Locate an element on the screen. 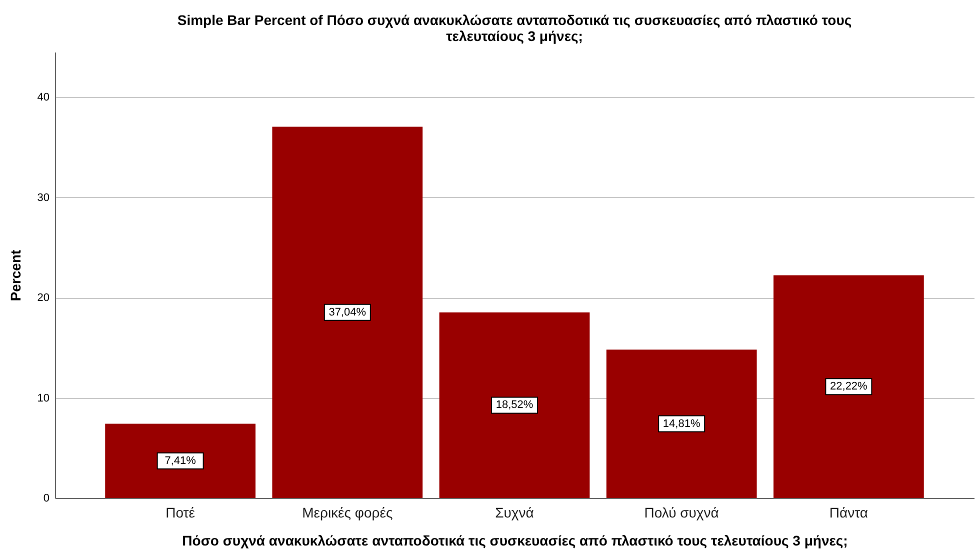 The width and height of the screenshot is (976, 556). x-axis-title: Πόσο συχνά ανακυκλώσατε ανταποδοτικά τις συσκευασίες από πλαστικό τους τελευταίους 3 μήνες; is located at coordinates (515, 540).